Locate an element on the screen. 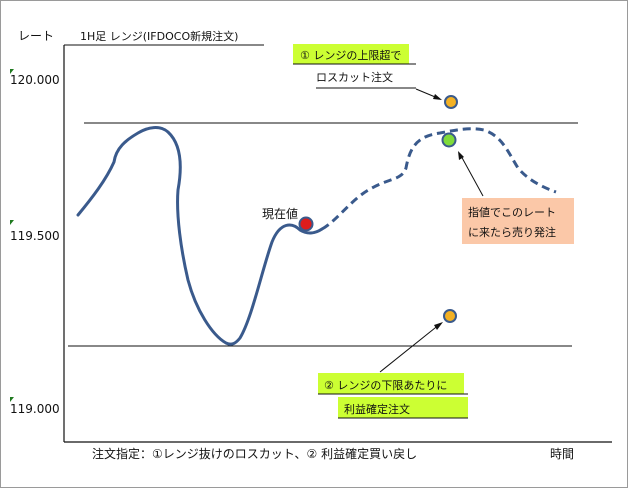 The height and width of the screenshot is (490, 630). lower-callout-line2-bg is located at coordinates (403, 407).